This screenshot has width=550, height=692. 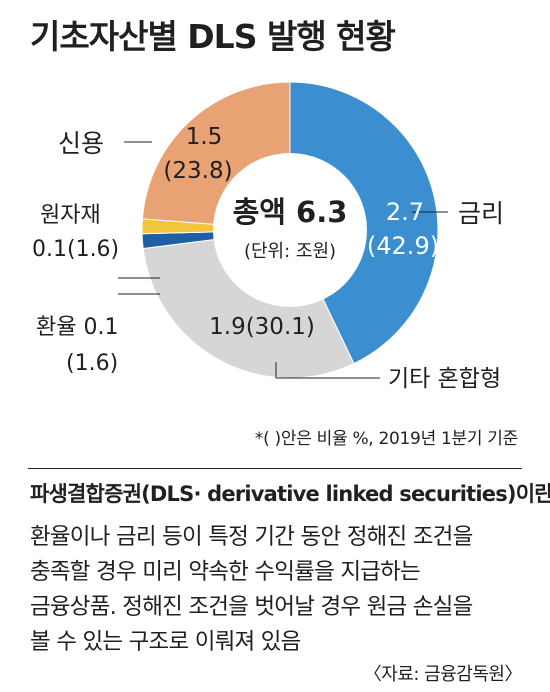 What do you see at coordinates (213, 36) in the screenshot?
I see `chart-title: 기초자산별 DLS 발행 현황` at bounding box center [213, 36].